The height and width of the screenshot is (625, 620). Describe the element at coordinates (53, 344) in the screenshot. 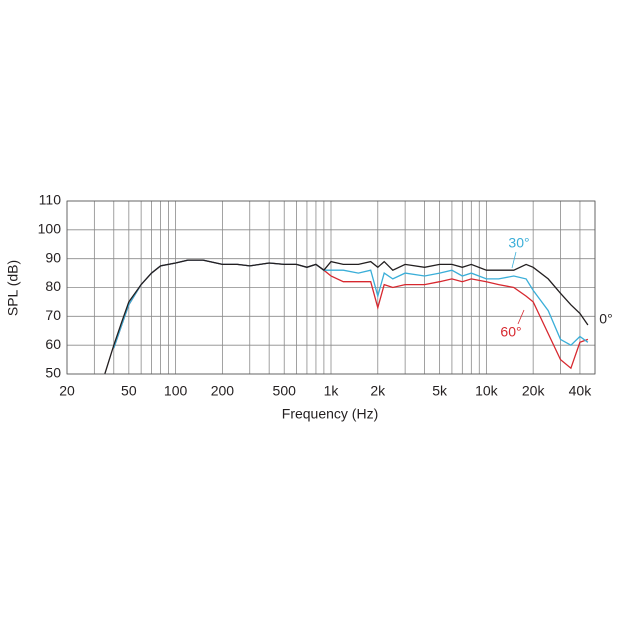

I see `y-tick-label: 60` at that location.